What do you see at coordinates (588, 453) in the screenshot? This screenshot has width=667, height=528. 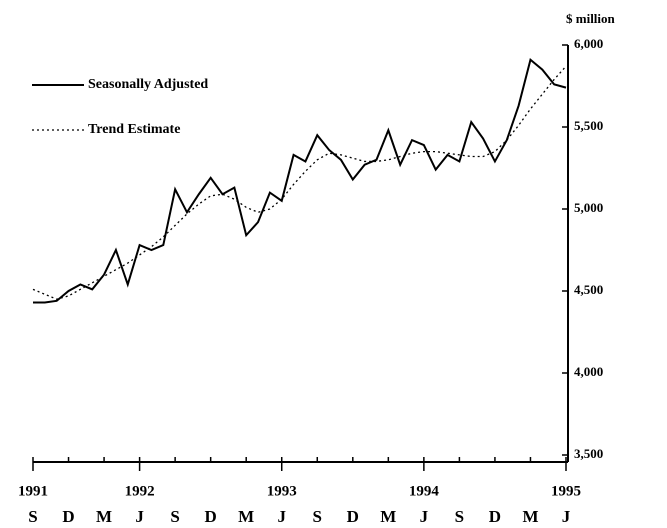 I see `y-tick-label: 3,500` at bounding box center [588, 453].